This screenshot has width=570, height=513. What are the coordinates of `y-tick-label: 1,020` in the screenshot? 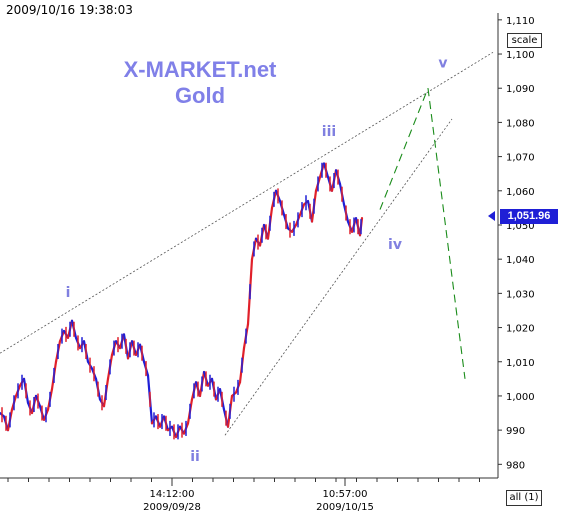 It's located at (520, 329).